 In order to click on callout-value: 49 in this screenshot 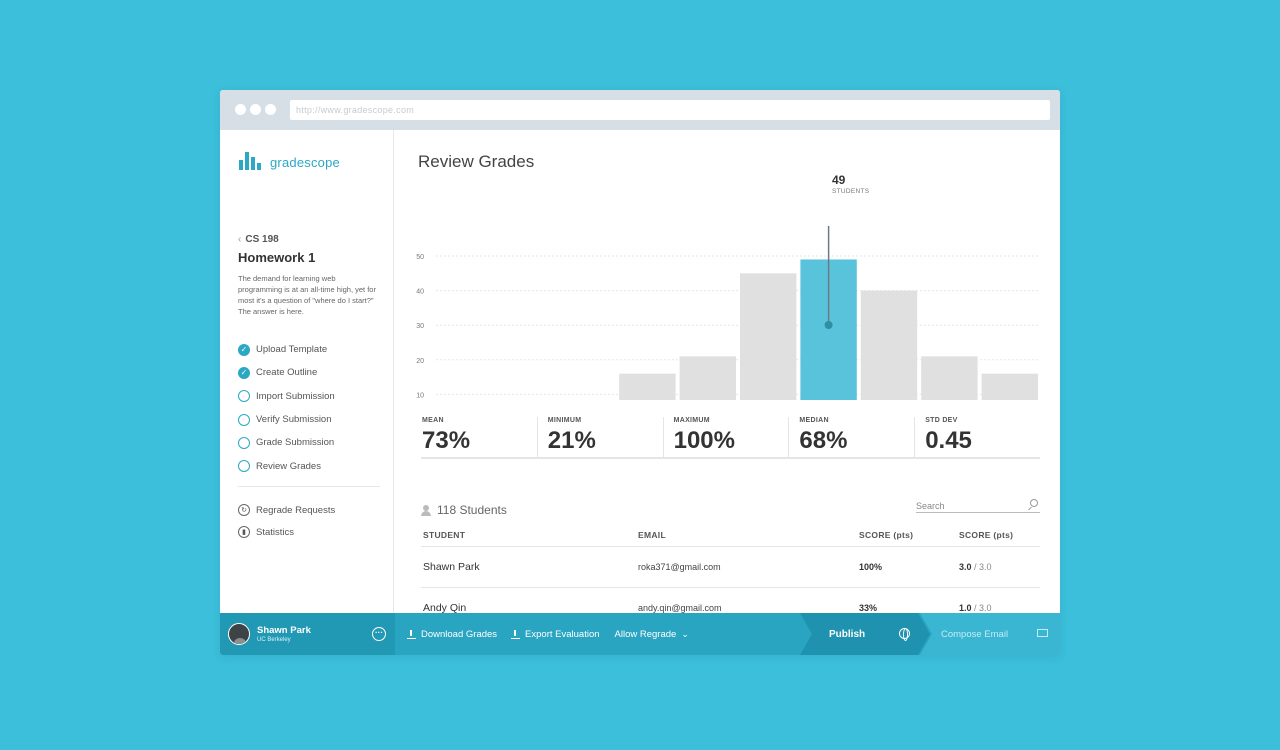, I will do `click(839, 180)`.